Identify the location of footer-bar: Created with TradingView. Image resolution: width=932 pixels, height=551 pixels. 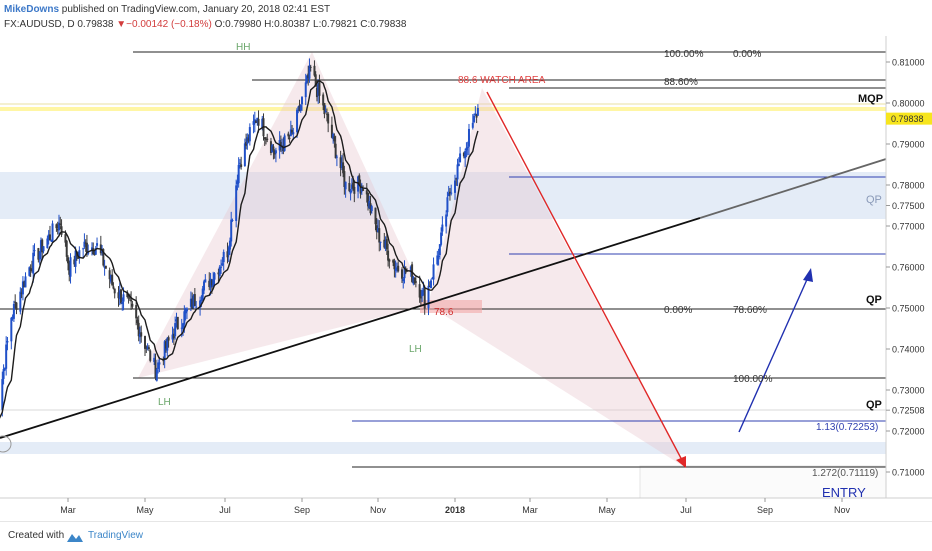
(466, 536).